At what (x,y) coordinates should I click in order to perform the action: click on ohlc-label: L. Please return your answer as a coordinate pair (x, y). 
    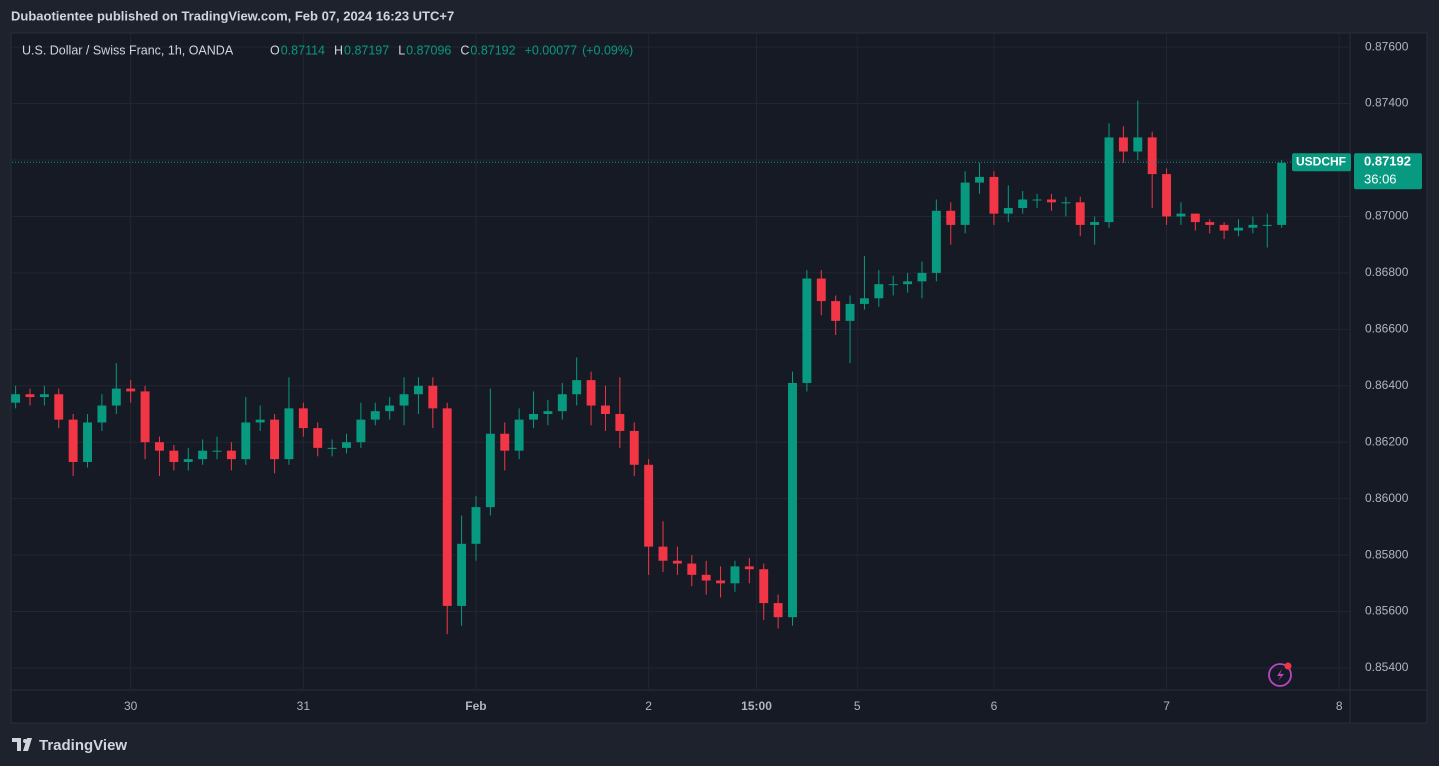
    Looking at the image, I should click on (401, 50).